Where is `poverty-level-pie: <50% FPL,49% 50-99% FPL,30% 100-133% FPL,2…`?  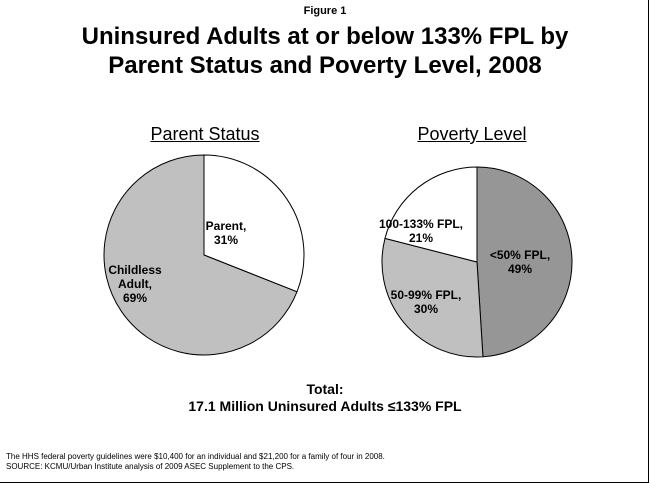
poverty-level-pie: <50% FPL,49% 50-99% FPL,30% 100-133% FPL,2… is located at coordinates (476, 262).